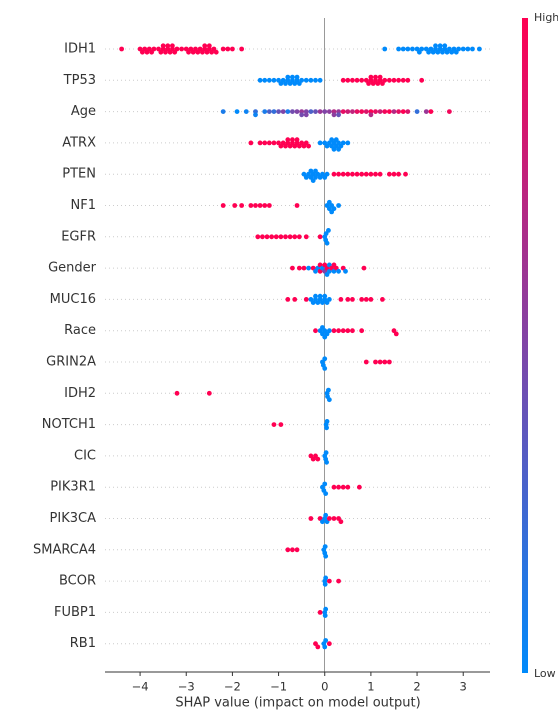 This screenshot has width=558, height=711. I want to click on x-tick-label: 0, so click(324, 687).